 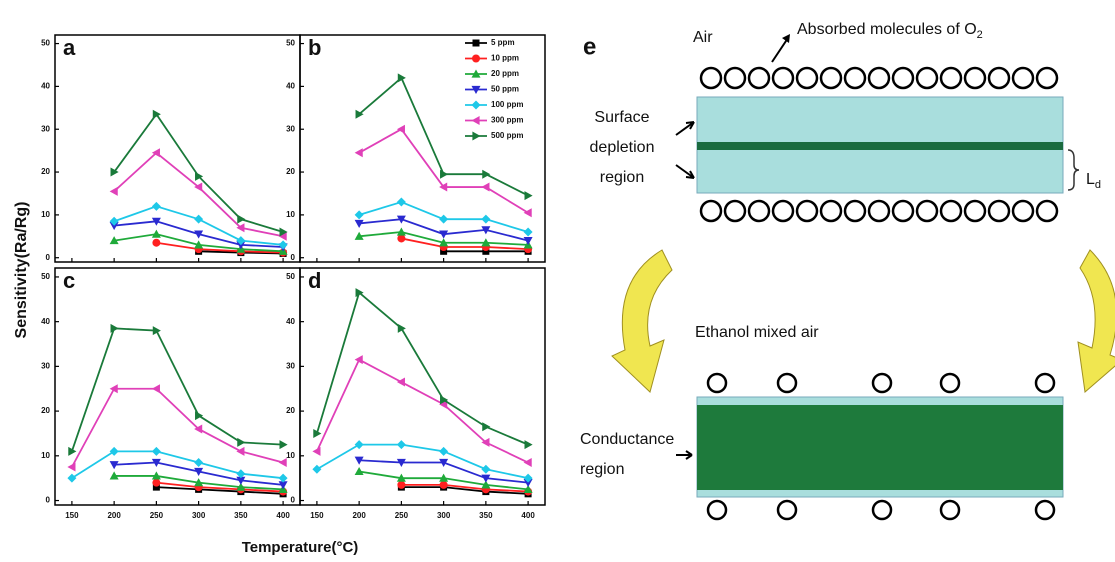 What do you see at coordinates (290, 410) in the screenshot?
I see `y-tick-label: 20` at bounding box center [290, 410].